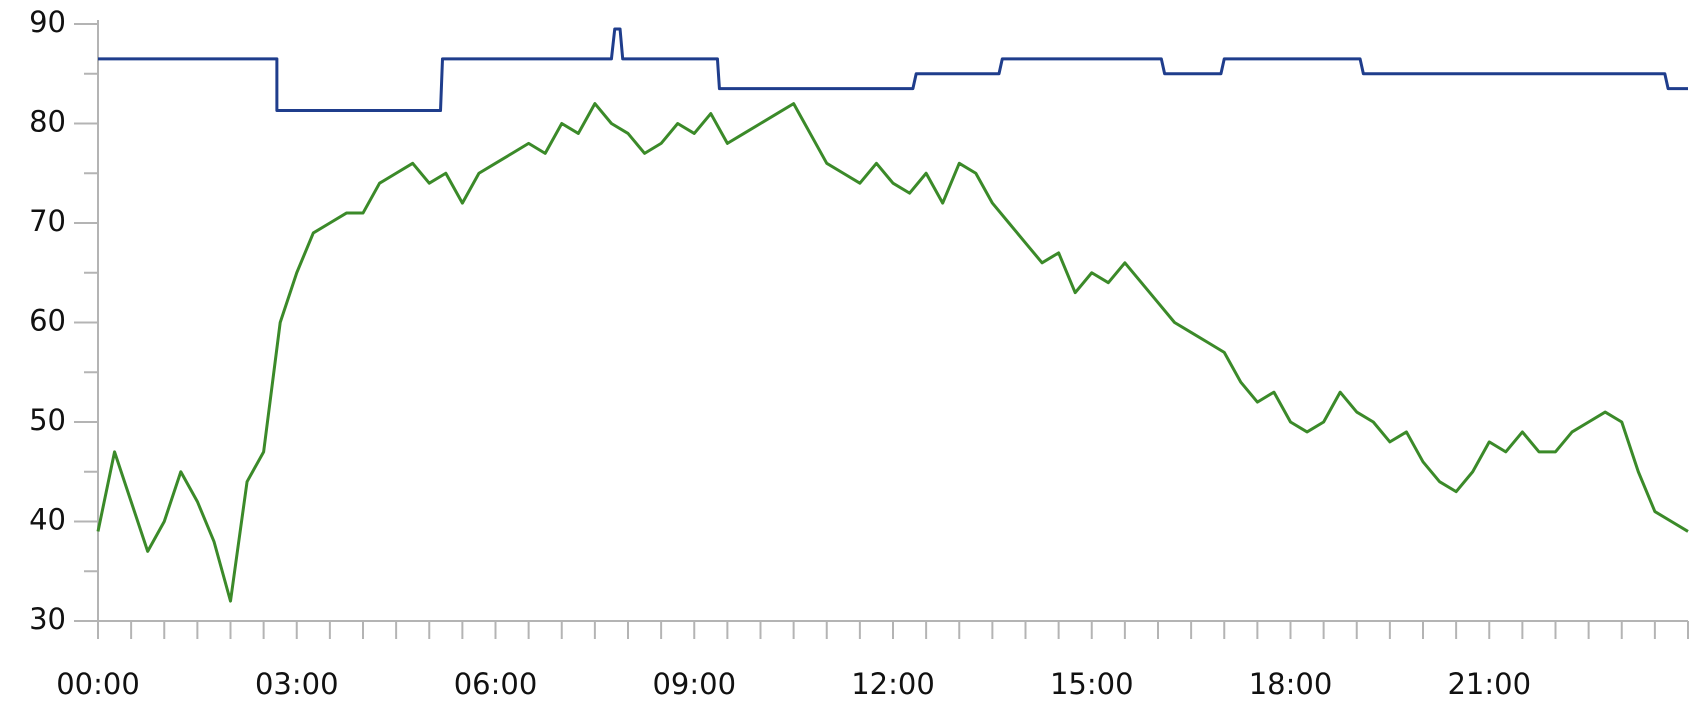 This screenshot has width=1690, height=707. I want to click on y-tick-label: 80, so click(47, 122).